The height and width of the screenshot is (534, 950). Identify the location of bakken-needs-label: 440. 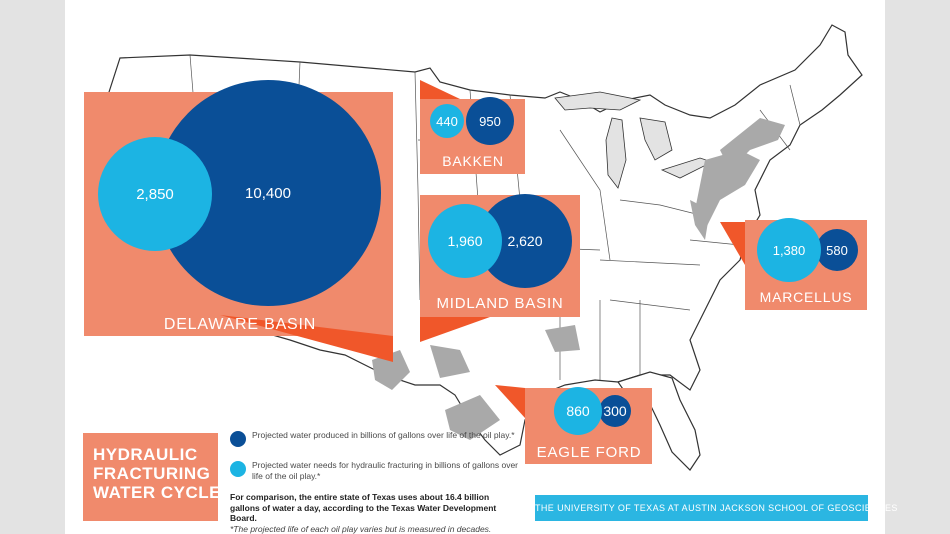
(447, 121).